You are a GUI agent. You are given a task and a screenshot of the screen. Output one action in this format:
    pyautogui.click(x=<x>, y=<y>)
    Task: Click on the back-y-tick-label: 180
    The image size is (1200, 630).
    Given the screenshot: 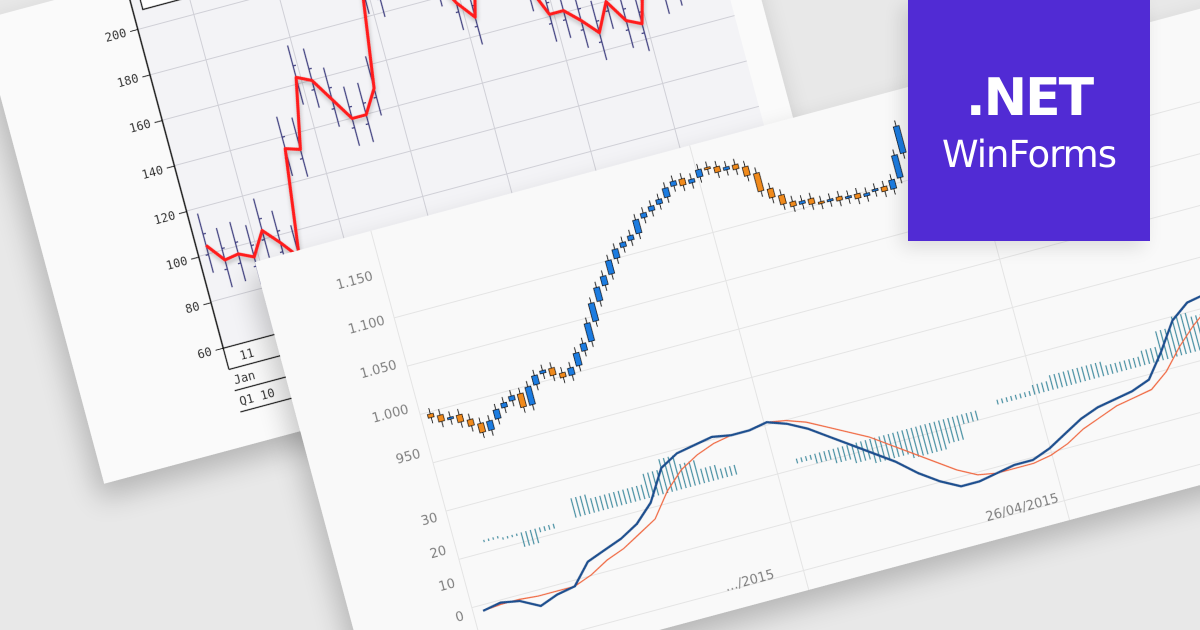 What is the action you would take?
    pyautogui.click(x=128, y=80)
    